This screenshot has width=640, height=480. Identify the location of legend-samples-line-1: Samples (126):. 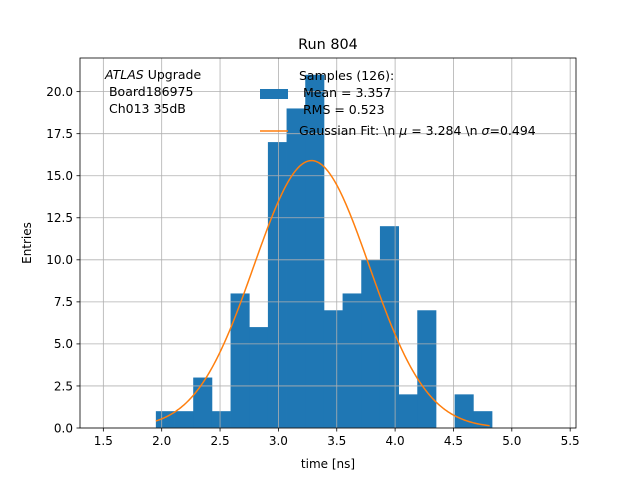
(346, 75).